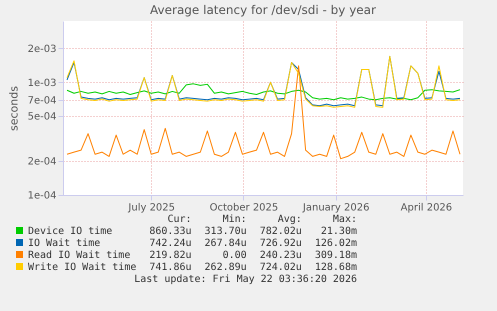 The width and height of the screenshot is (497, 311). Describe the element at coordinates (263, 10) in the screenshot. I see `chart-title: Average latency for /dev/sdi - by year` at that location.